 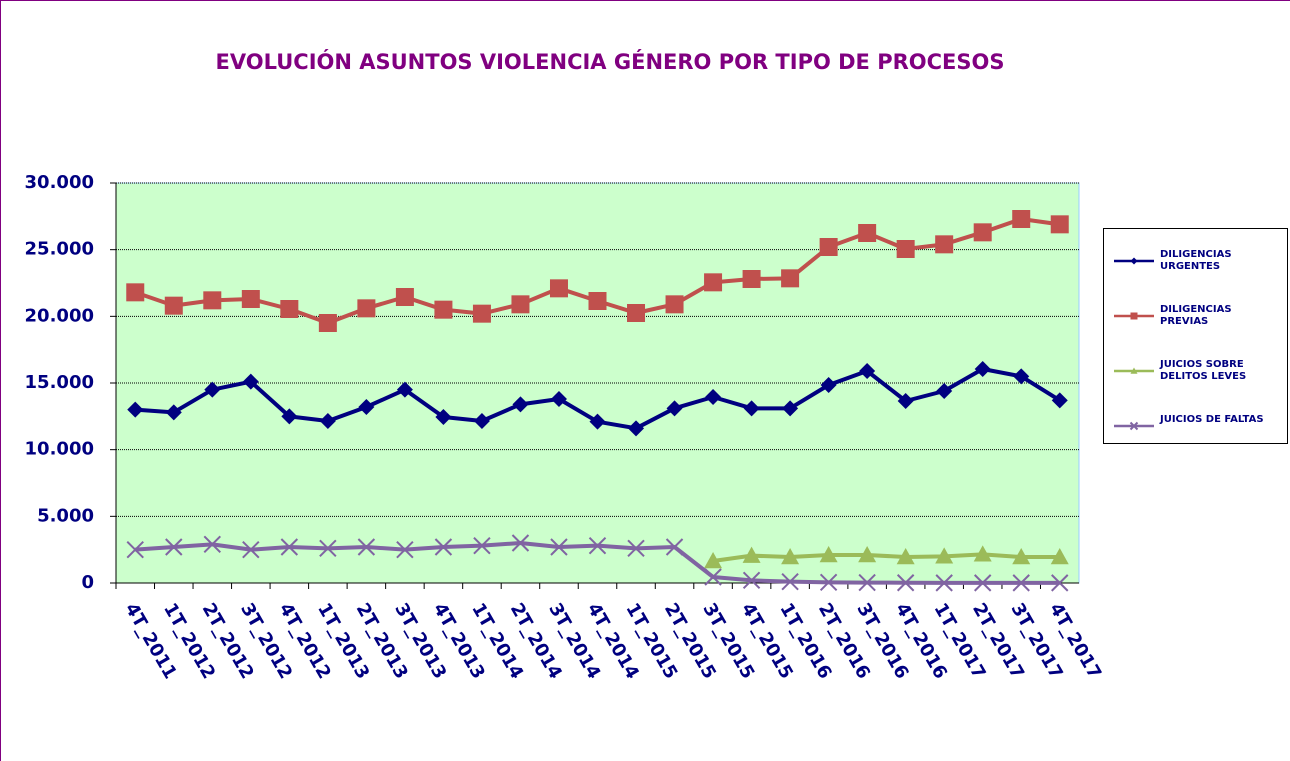 I want to click on y-tick-label: 5.000, so click(x=65, y=515).